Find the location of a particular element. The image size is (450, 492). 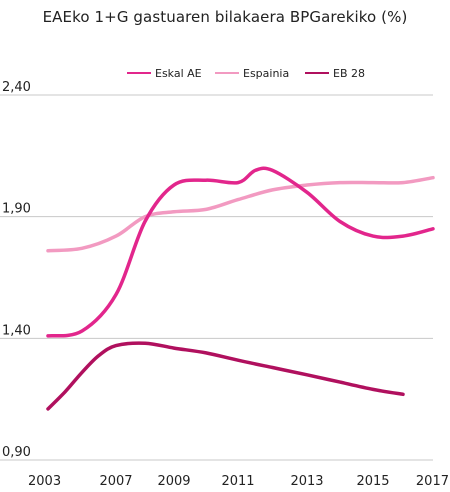

y-tick-label: 0,90 is located at coordinates (16, 452).